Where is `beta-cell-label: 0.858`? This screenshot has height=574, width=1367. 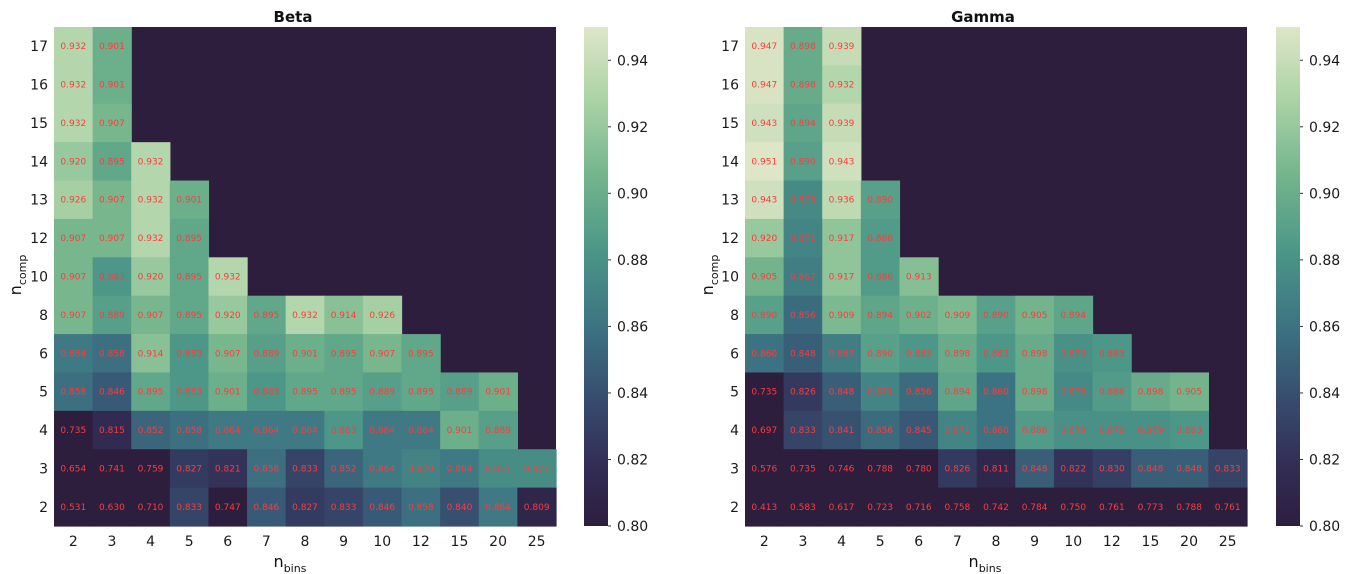
beta-cell-label: 0.858 is located at coordinates (112, 354).